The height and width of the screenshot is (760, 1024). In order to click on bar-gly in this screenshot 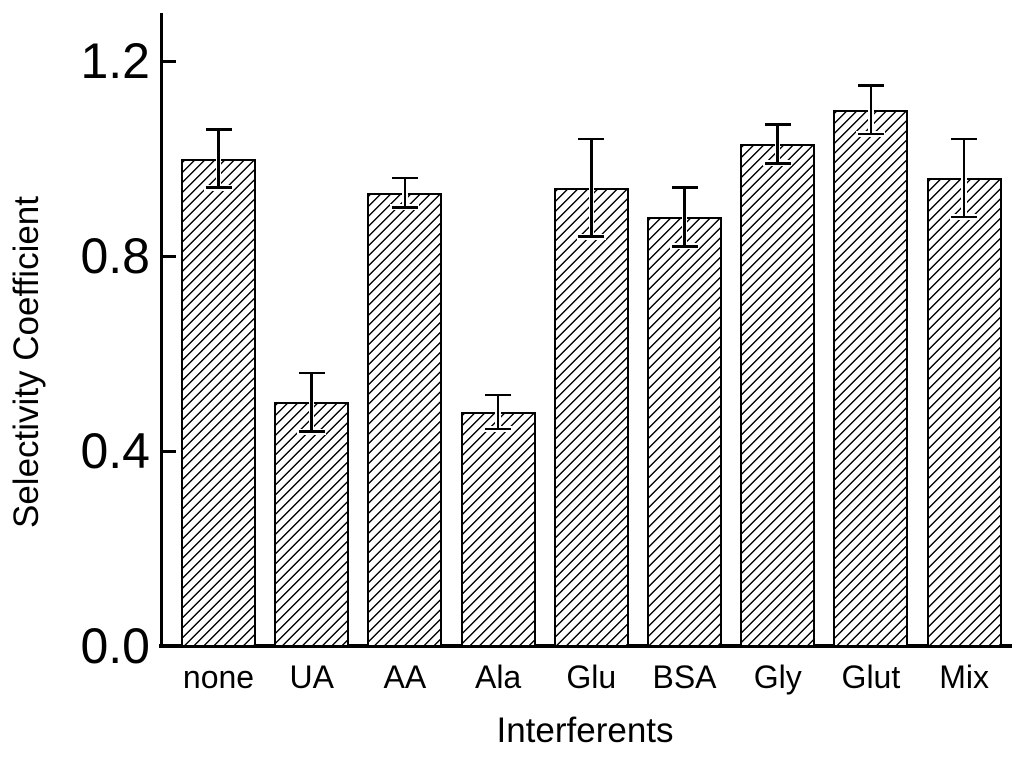, I will do `click(778, 395)`.